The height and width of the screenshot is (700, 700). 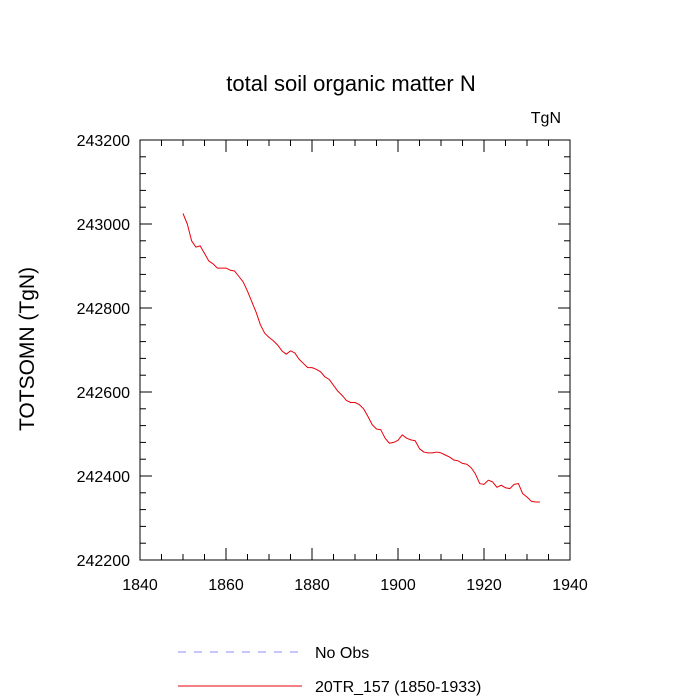 What do you see at coordinates (27, 349) in the screenshot?
I see `y-axis-label: TOTSOMN (TgN)` at bounding box center [27, 349].